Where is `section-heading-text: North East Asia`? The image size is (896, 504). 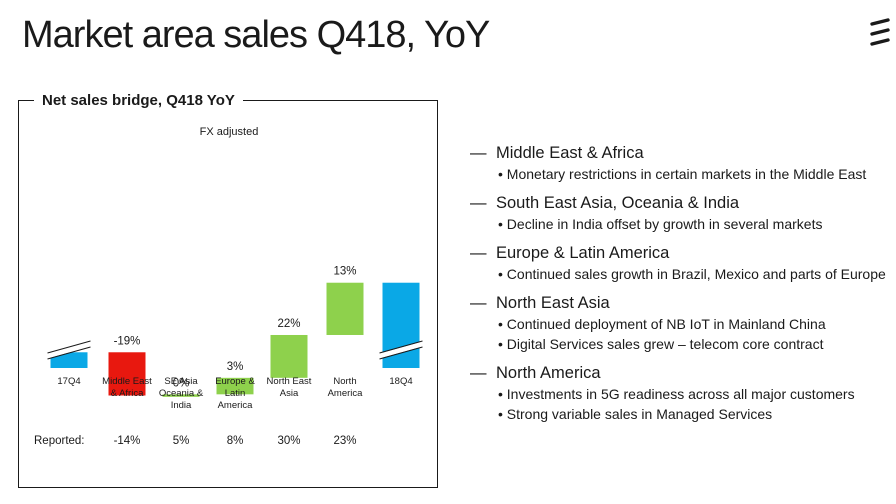 section-heading-text: North East Asia is located at coordinates (553, 303).